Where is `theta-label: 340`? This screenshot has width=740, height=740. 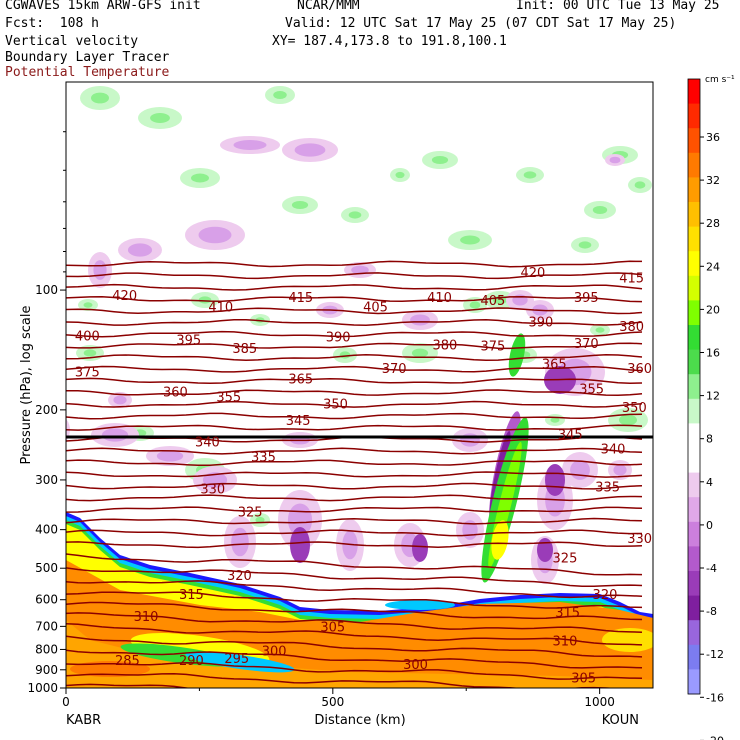
theta-label: 340 is located at coordinates (613, 449).